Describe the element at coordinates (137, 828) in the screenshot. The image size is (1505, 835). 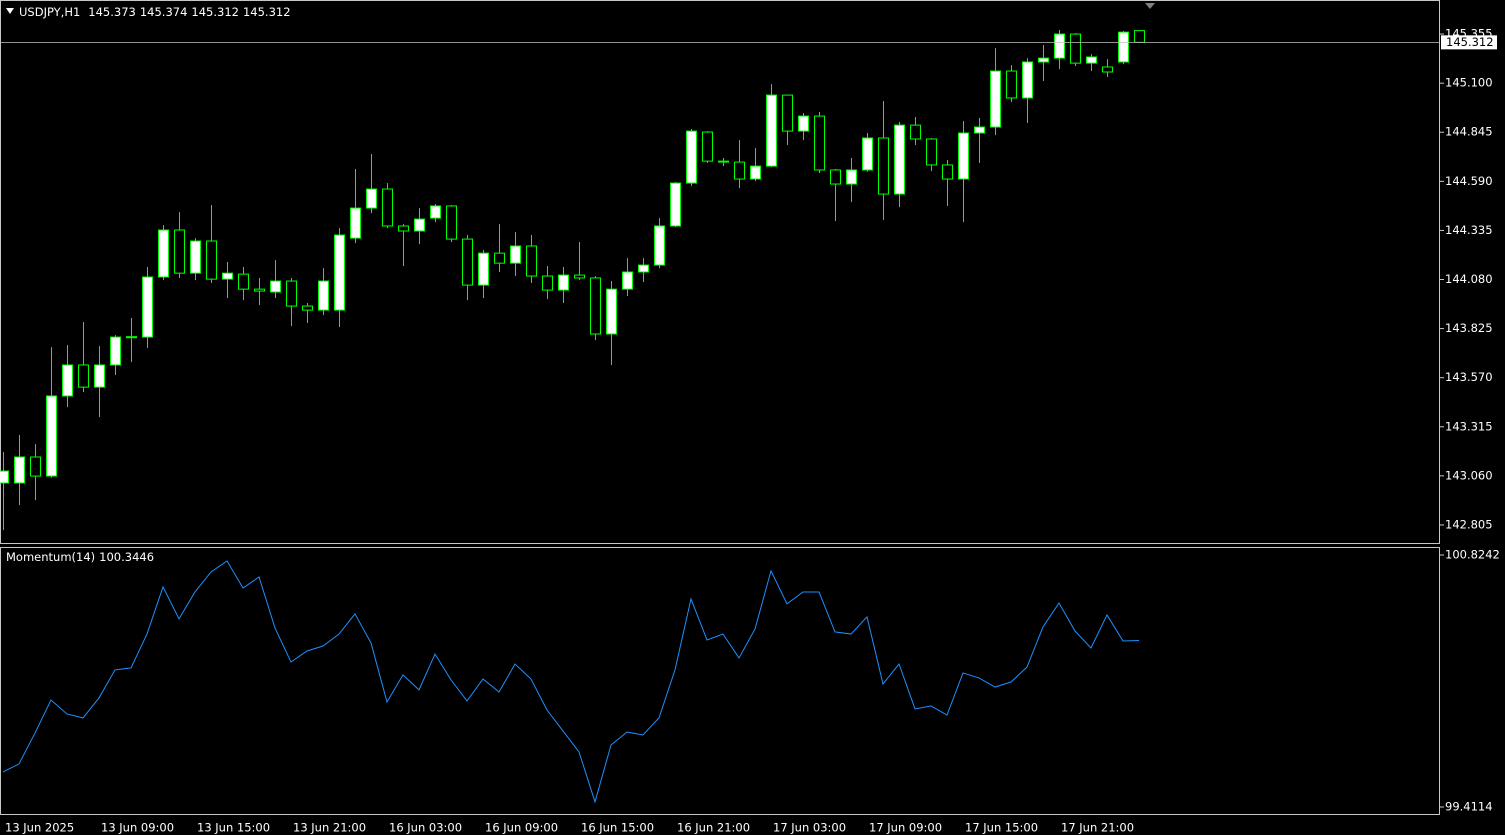
I see `x-tick-label: 13 Jun 09:00` at that location.